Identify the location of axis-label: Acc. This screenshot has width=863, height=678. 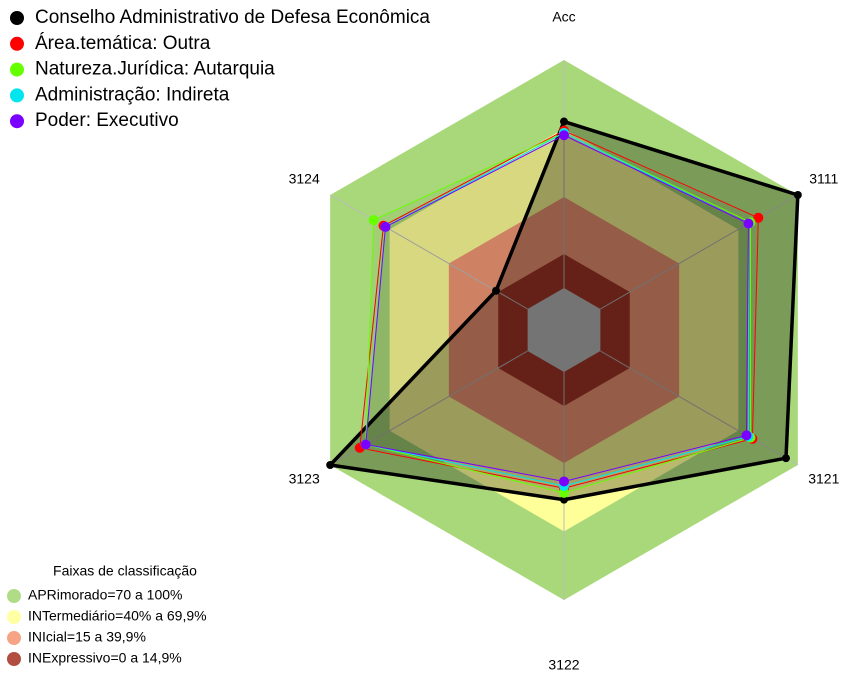
(563, 17).